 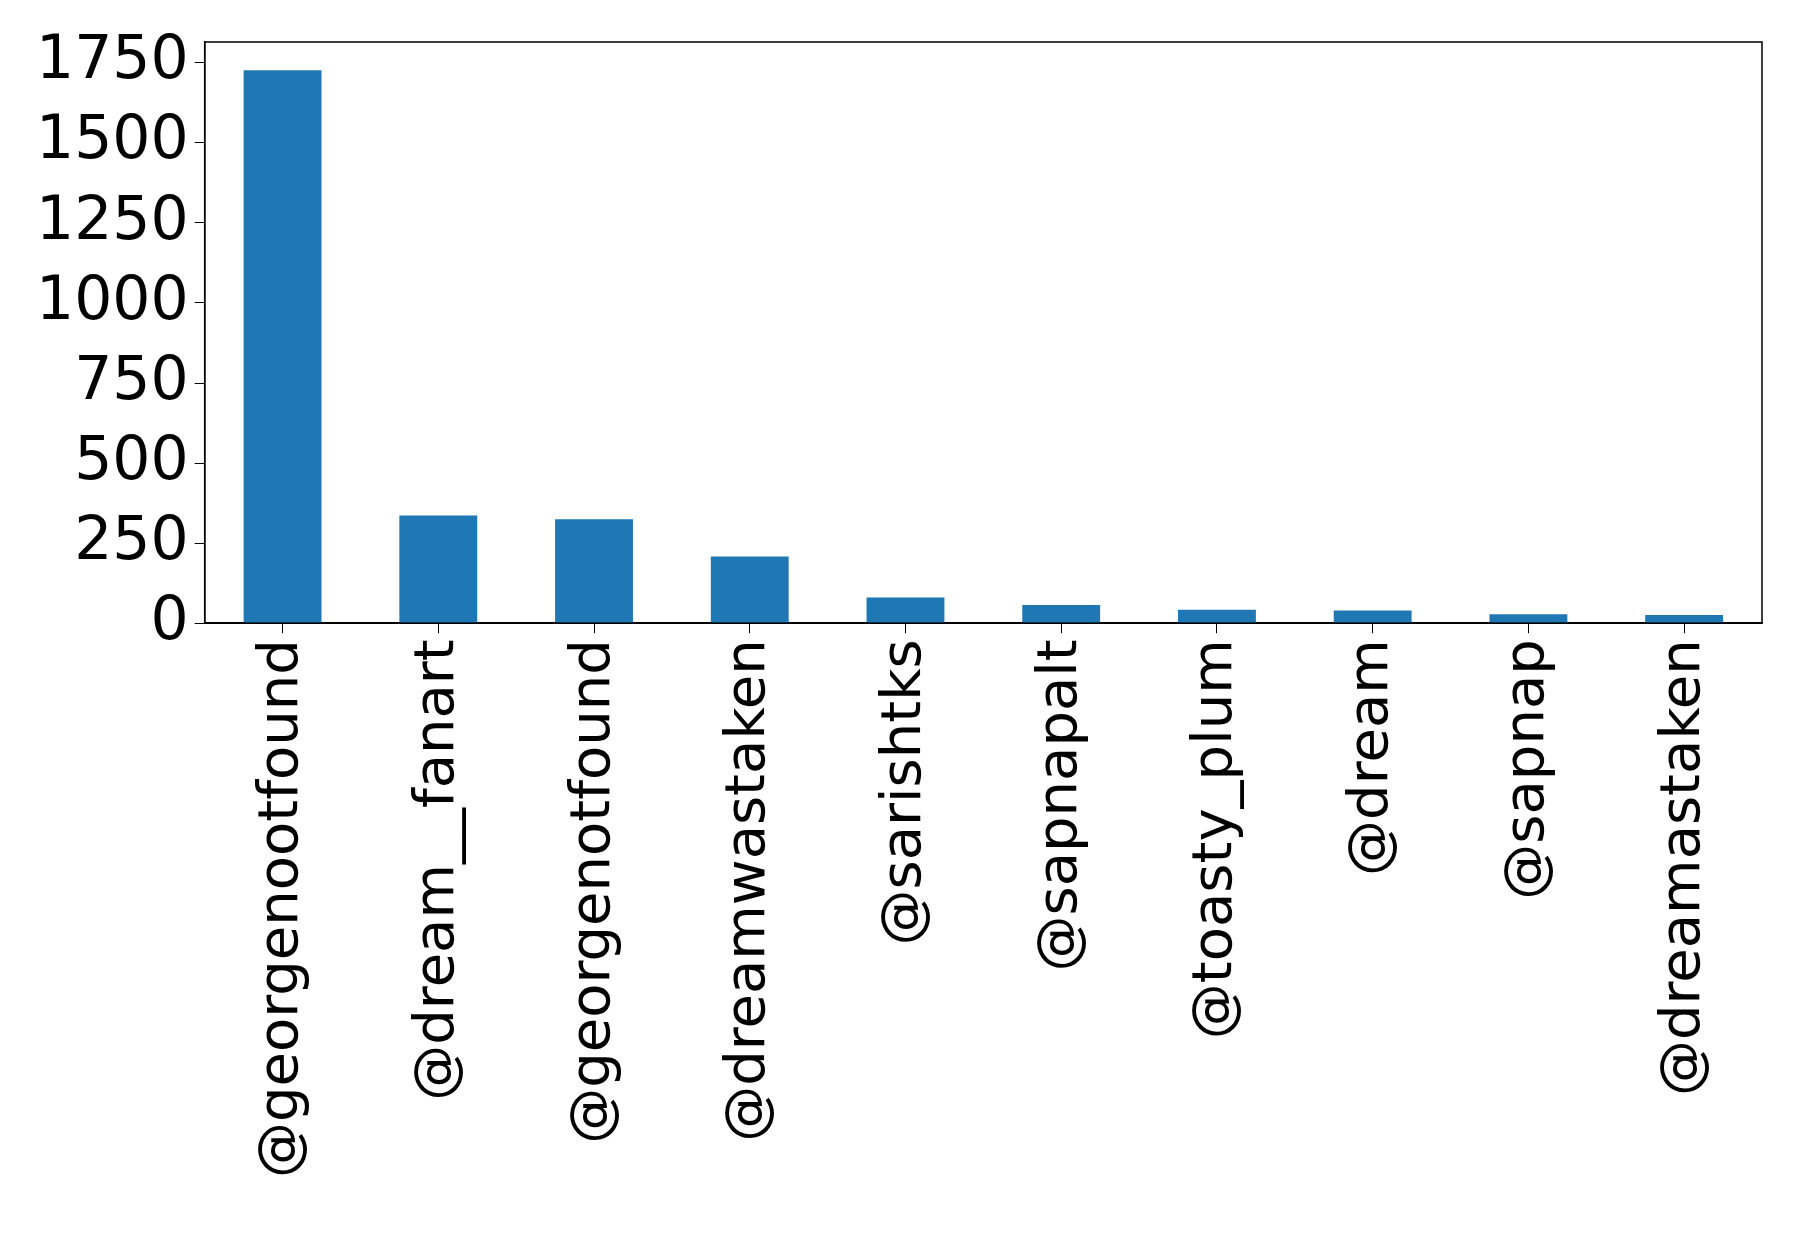 I want to click on x-tick-label: @dream, so click(x=1368, y=757).